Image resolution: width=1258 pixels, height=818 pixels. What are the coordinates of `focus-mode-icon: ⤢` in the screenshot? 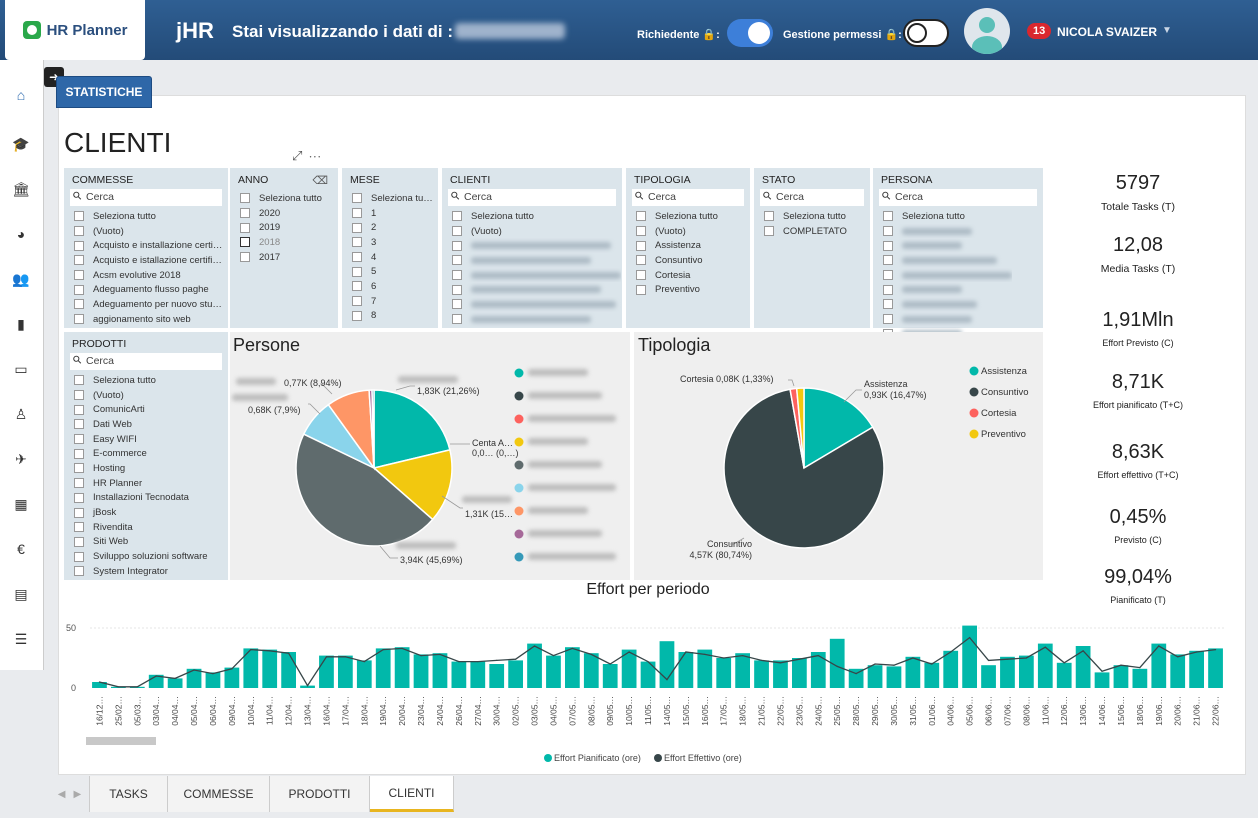 It's located at (300, 155).